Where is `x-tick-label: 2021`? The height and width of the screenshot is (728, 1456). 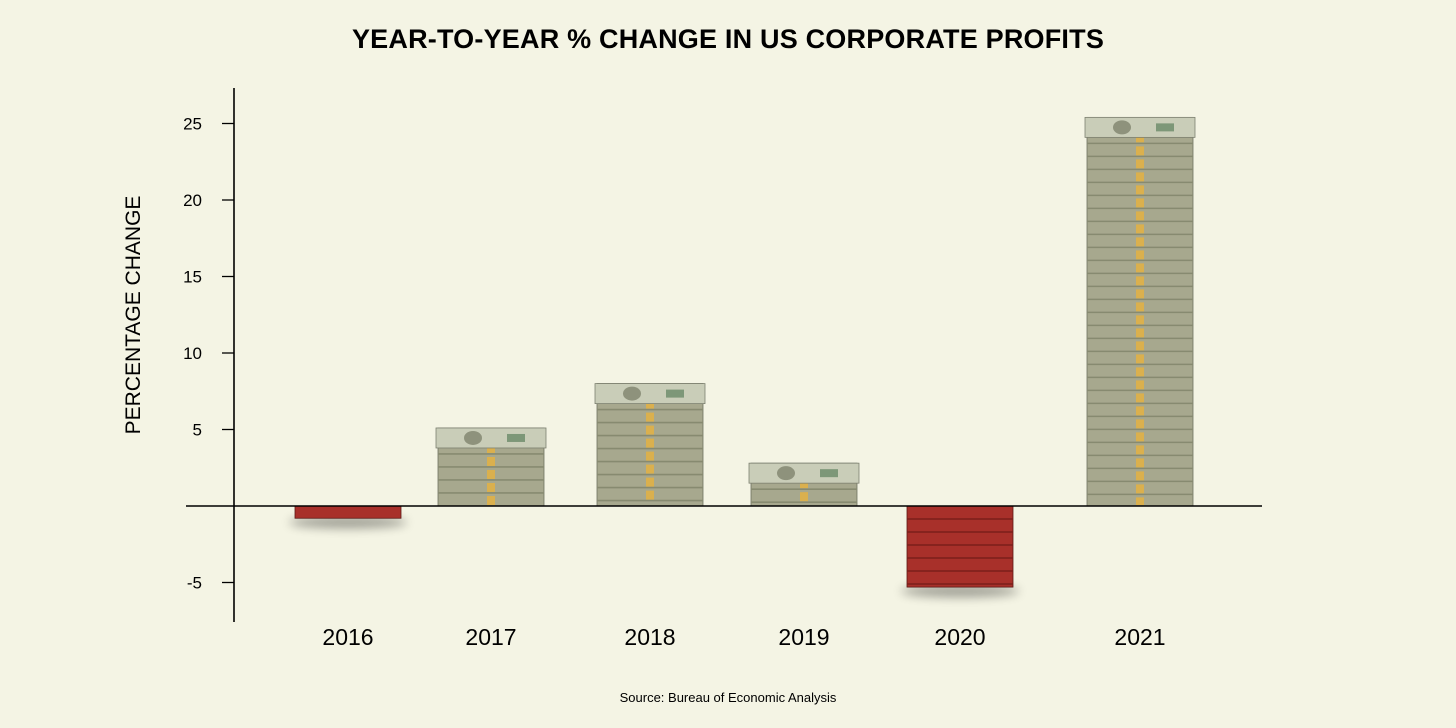 x-tick-label: 2021 is located at coordinates (1139, 637).